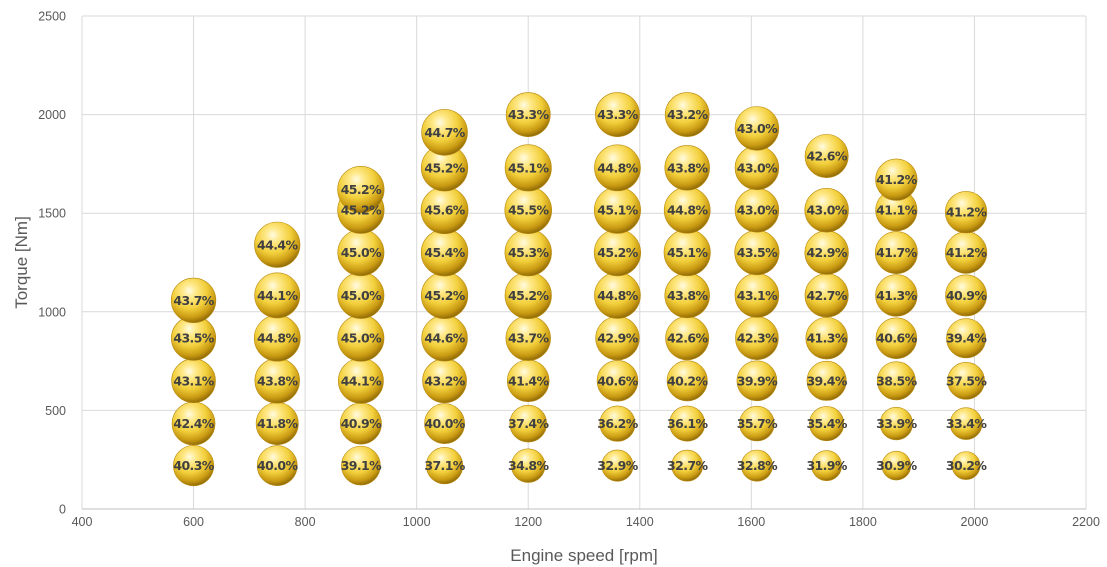  Describe the element at coordinates (52, 17) in the screenshot. I see `y-tick-label: 2500` at that location.